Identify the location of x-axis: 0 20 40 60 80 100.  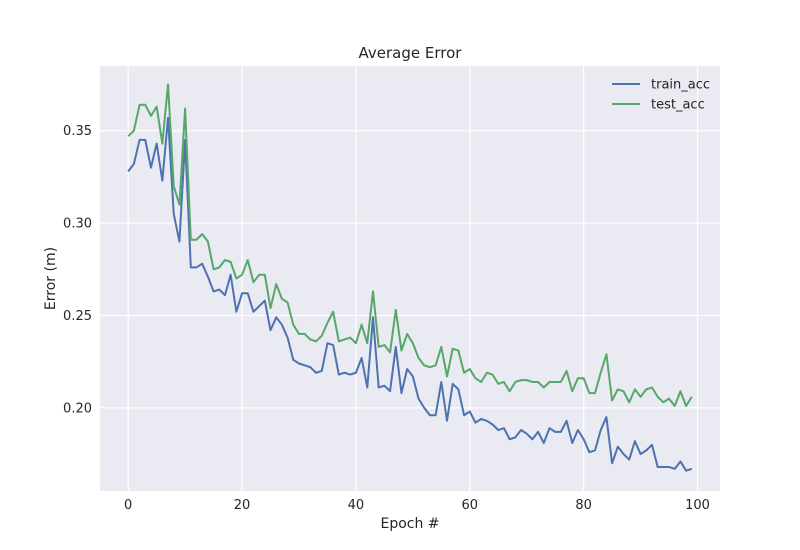
(417, 505).